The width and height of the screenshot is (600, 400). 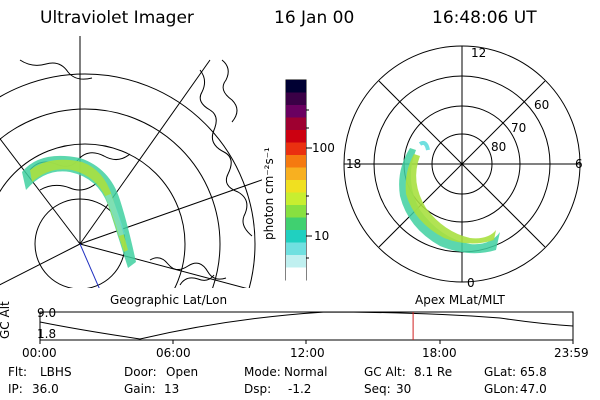 I want to click on timeline-tick-0000: 00:00, so click(x=39, y=353).